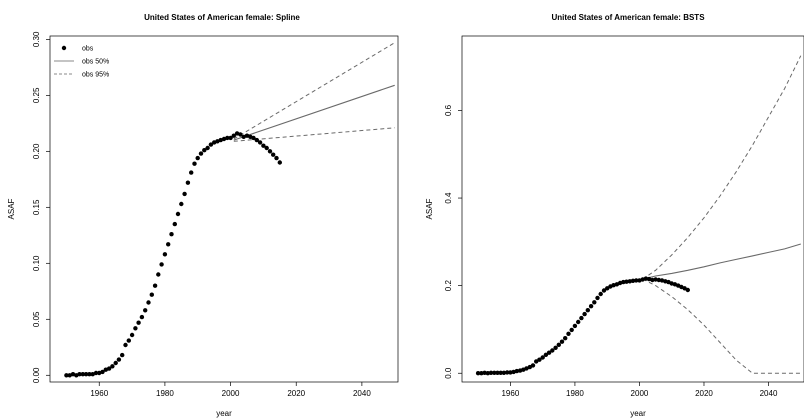 This screenshot has height=419, width=804. Describe the element at coordinates (36, 207) in the screenshot. I see `spline-y-tick-label: 0.15` at that location.